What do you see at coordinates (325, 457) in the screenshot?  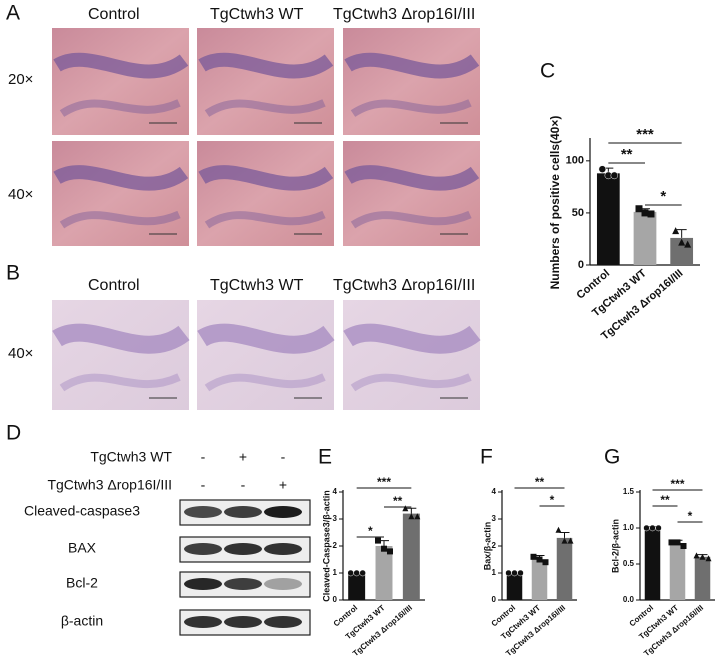 I see `panel-label: E` at bounding box center [325, 457].